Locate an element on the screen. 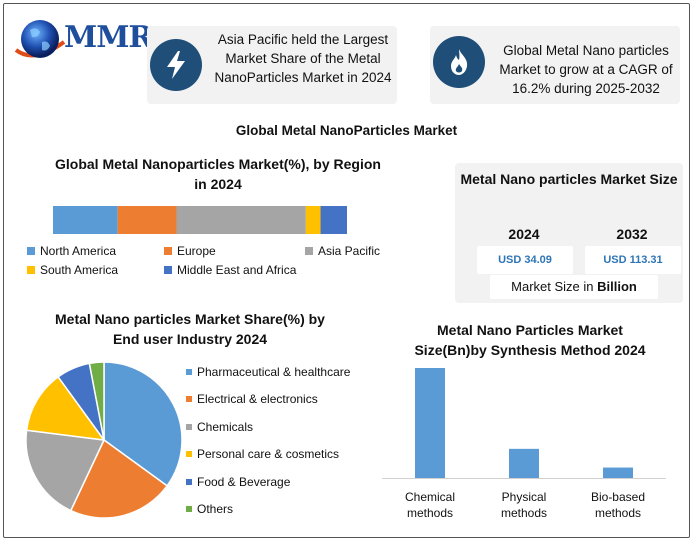 The width and height of the screenshot is (693, 541). unit-prefix: Market Size in is located at coordinates (554, 286).